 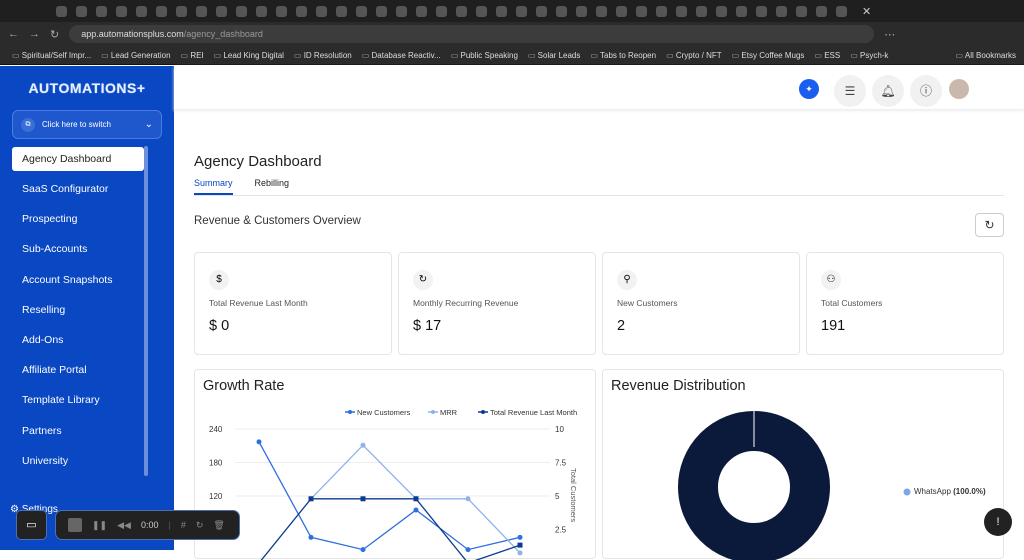 I want to click on legend-marker, so click(x=433, y=412).